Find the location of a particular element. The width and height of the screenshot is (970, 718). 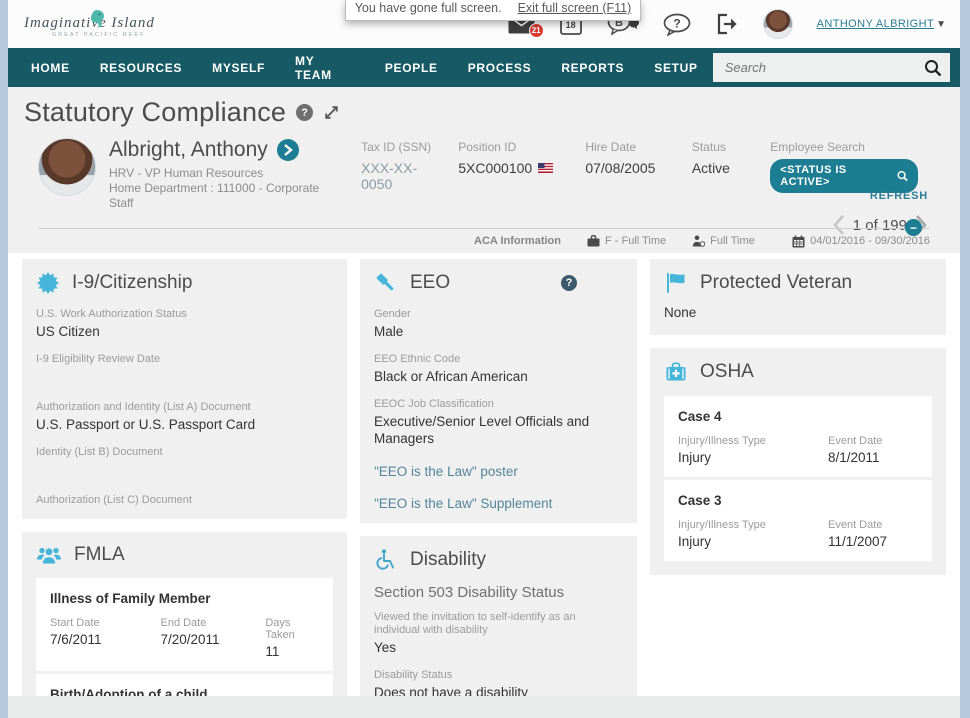

i9-starburst-icon is located at coordinates (48, 283).